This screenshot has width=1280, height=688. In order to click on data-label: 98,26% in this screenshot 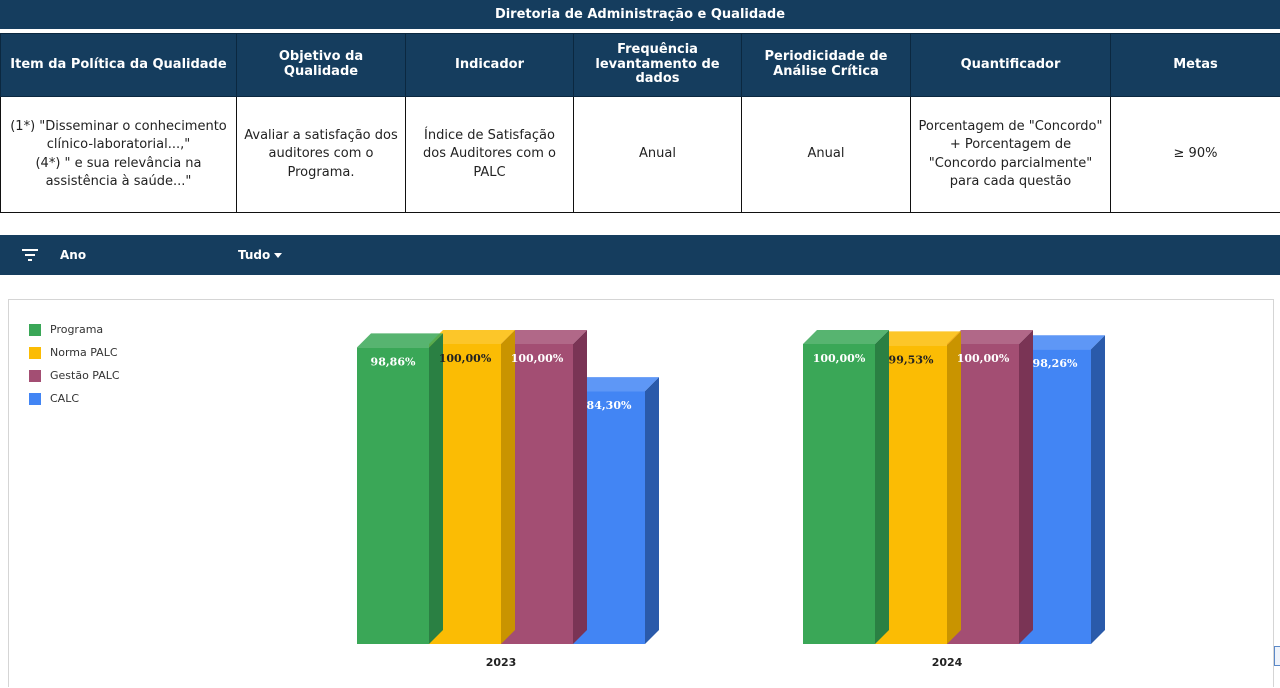, I will do `click(1055, 363)`.